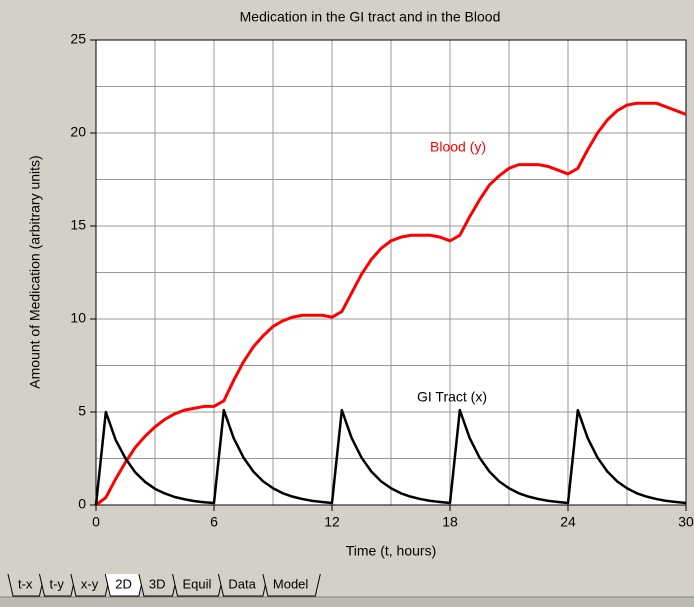  I want to click on tab-label: 2D, so click(123, 583).